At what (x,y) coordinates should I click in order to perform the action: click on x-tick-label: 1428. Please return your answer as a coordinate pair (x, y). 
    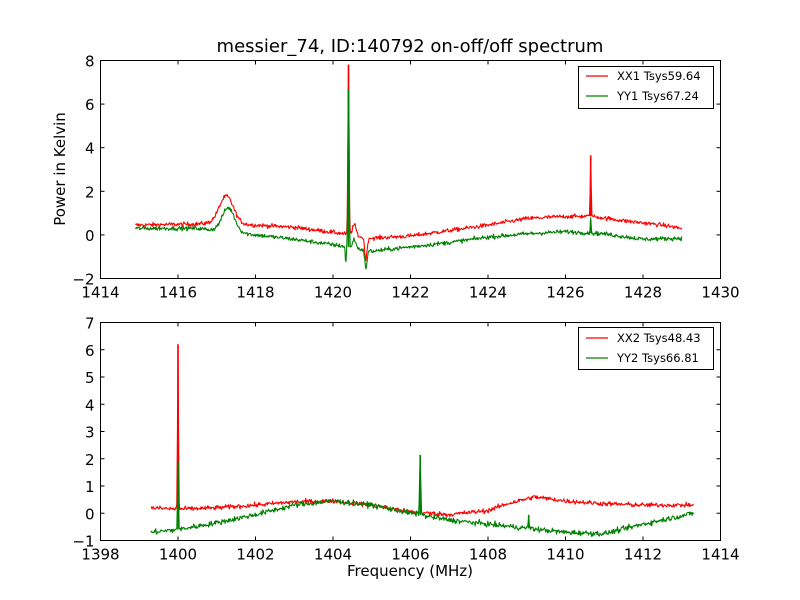
    Looking at the image, I should click on (643, 293).